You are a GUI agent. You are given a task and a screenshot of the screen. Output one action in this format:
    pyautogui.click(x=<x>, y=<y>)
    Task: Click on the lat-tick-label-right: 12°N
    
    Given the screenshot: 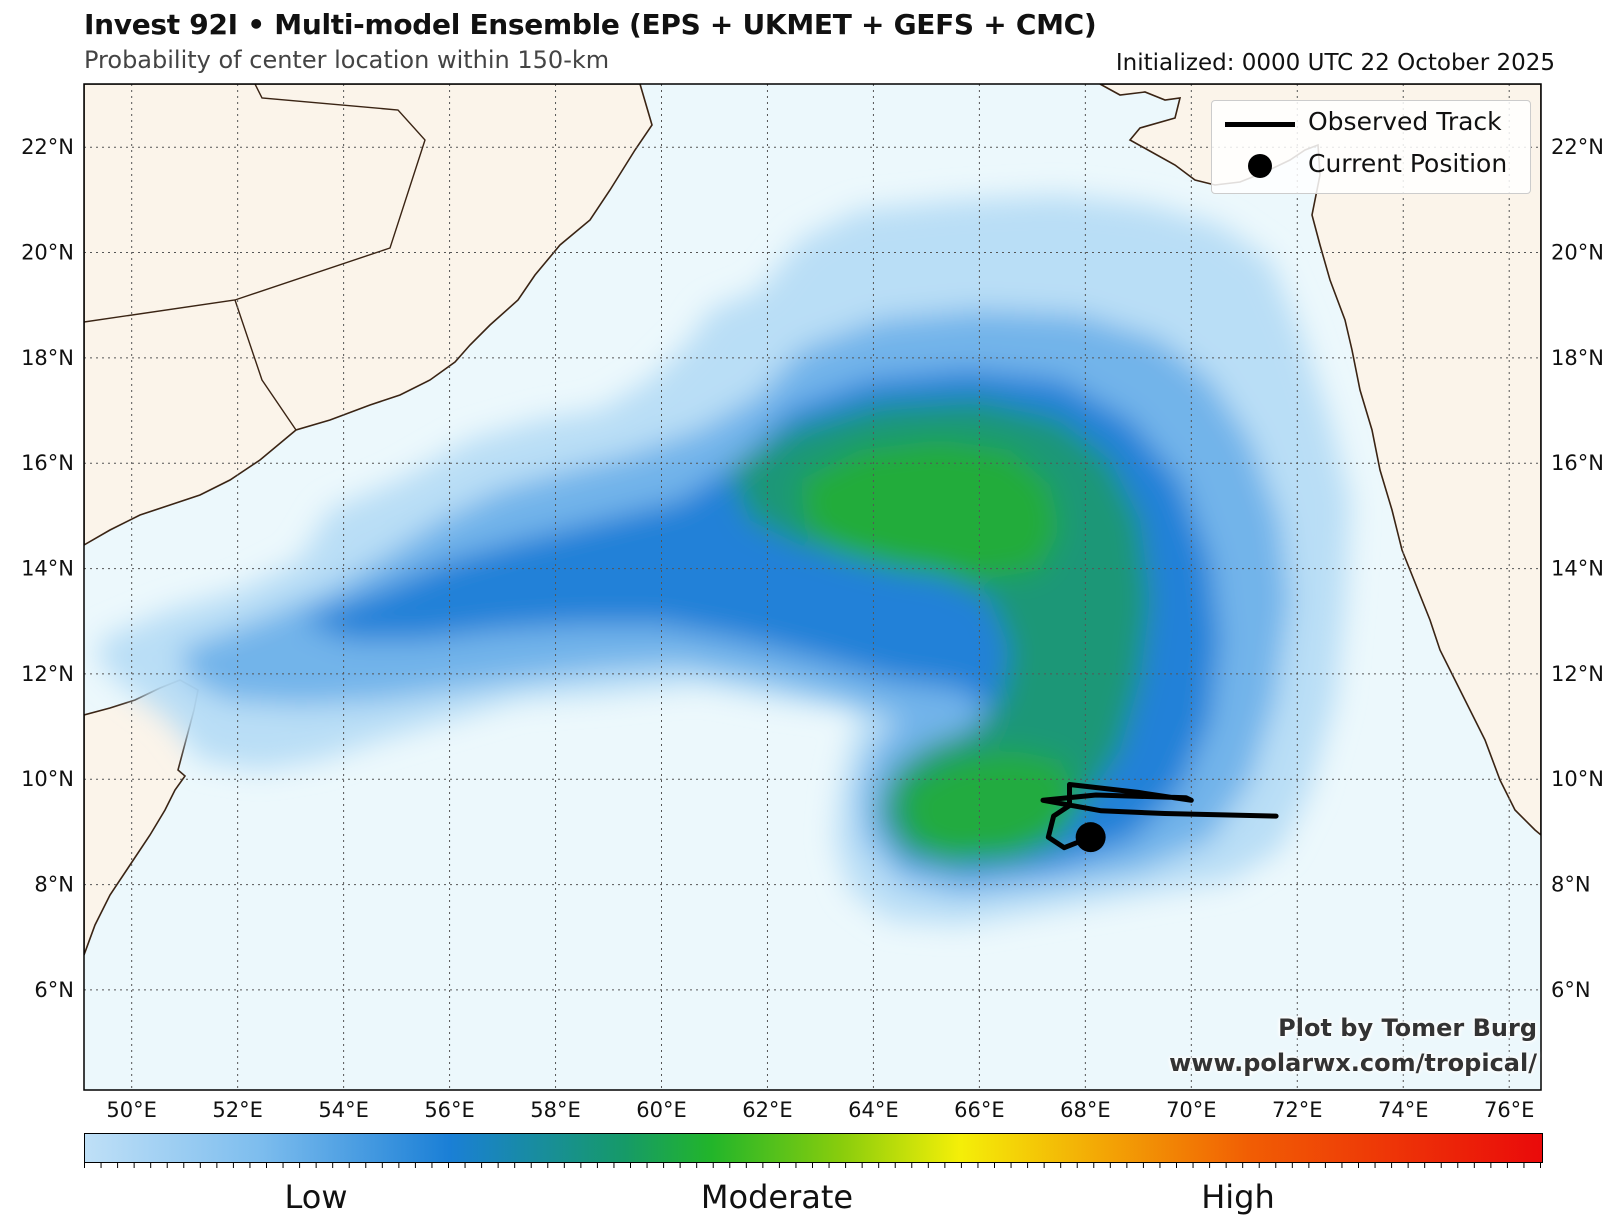 What is the action you would take?
    pyautogui.click(x=1577, y=674)
    